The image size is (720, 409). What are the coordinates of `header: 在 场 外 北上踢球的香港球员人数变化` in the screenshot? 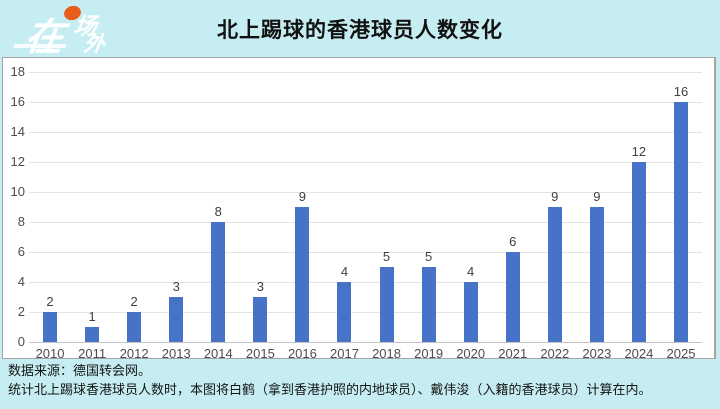 It's located at (360, 29).